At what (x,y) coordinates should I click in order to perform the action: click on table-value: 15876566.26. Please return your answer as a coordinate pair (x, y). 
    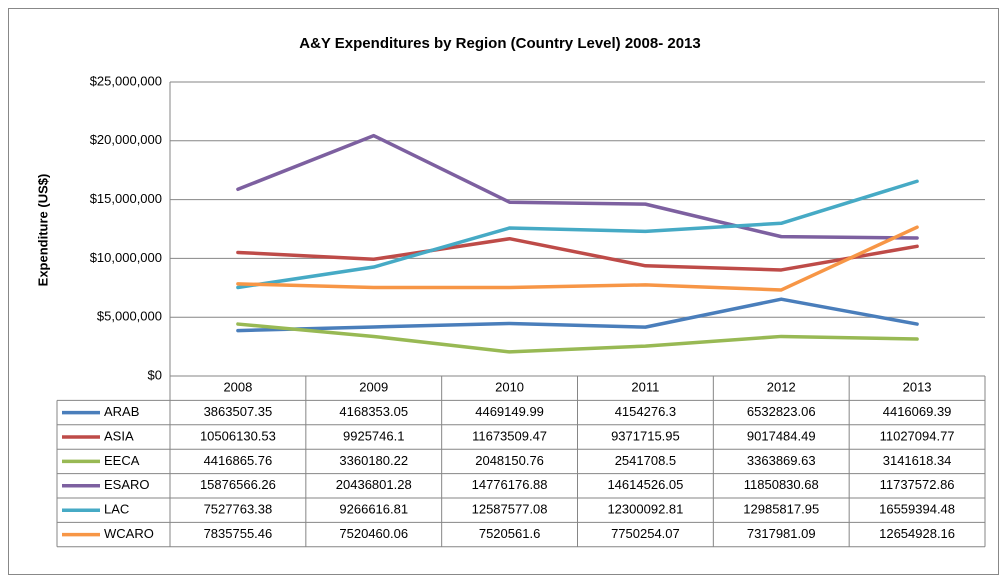
    Looking at the image, I should click on (238, 484).